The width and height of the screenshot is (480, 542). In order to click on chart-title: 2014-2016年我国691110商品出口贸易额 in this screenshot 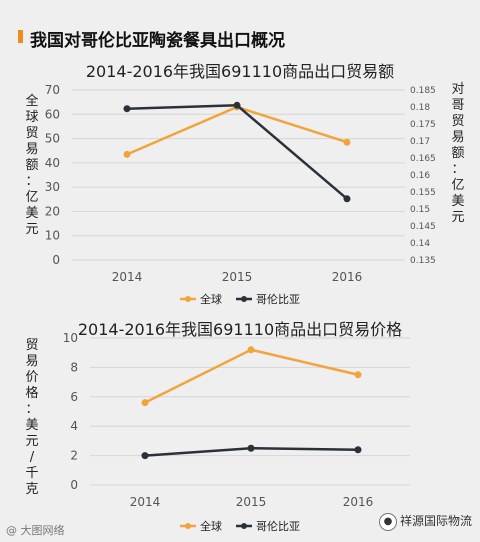, I will do `click(240, 71)`.